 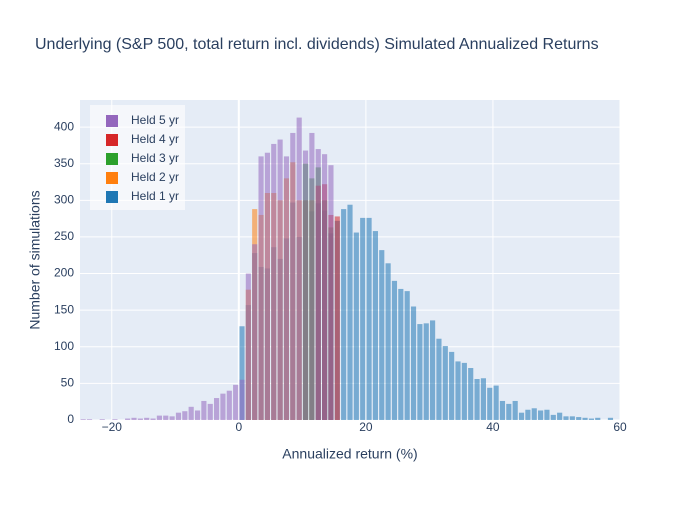 I want to click on legend-box, so click(x=137, y=157).